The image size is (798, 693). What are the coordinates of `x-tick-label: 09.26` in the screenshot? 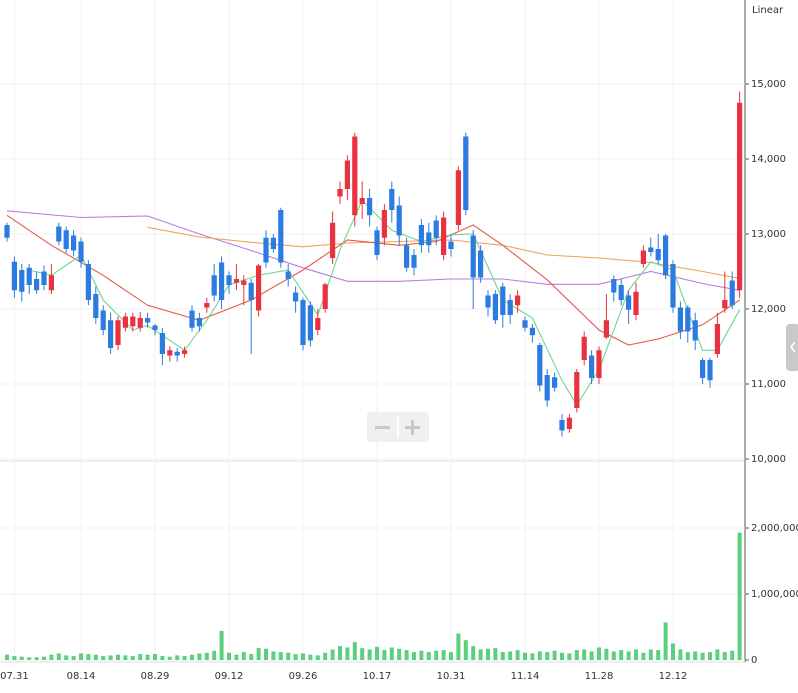 It's located at (303, 676).